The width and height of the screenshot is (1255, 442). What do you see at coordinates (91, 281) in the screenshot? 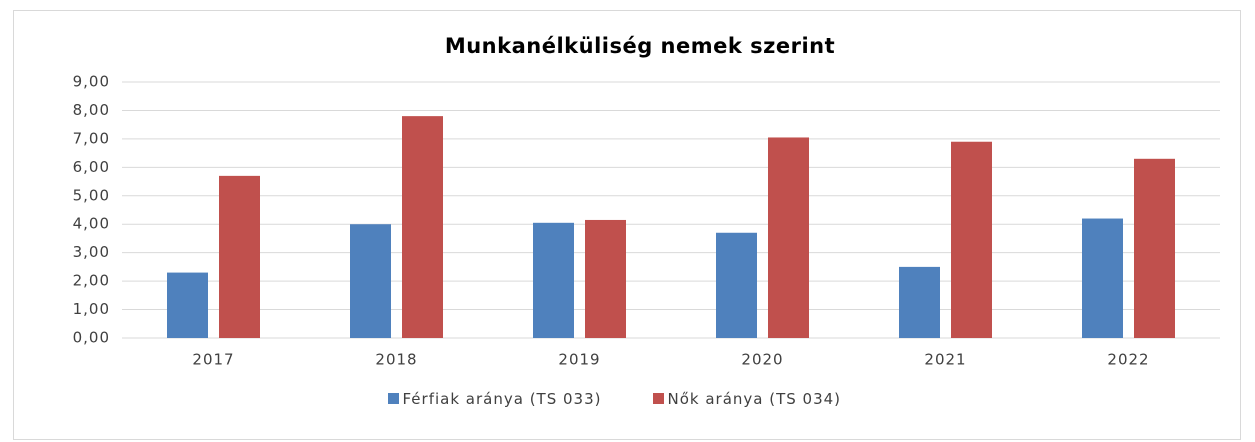
I see `y-tick-label: 2,00` at bounding box center [91, 281].